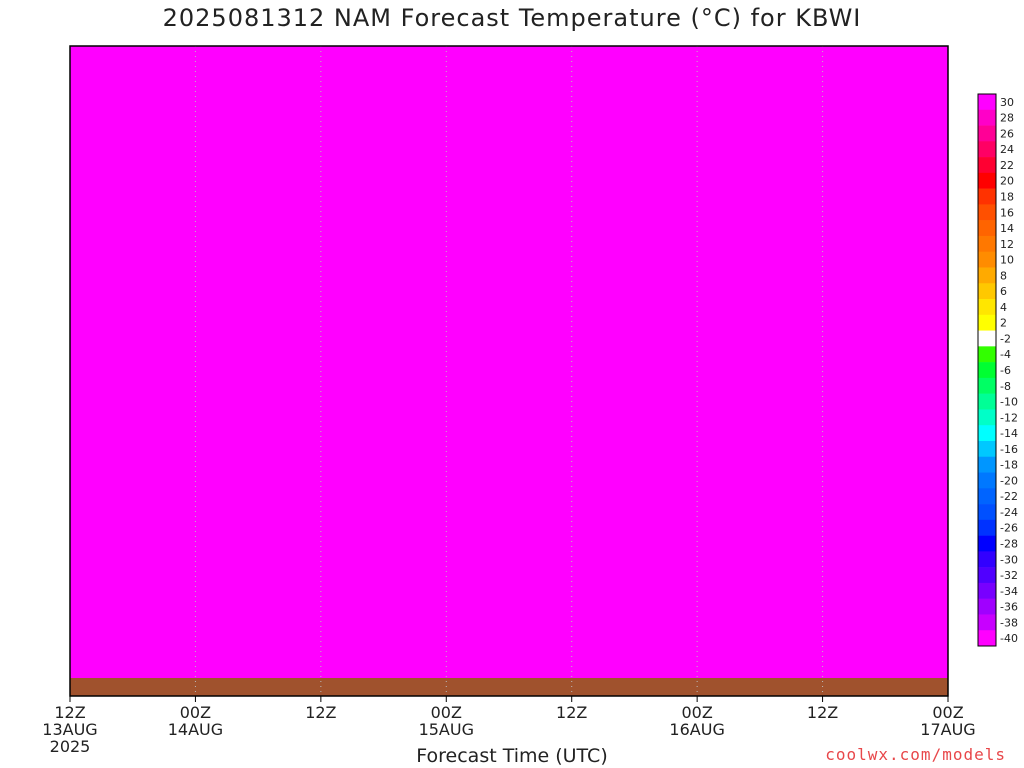 The image size is (1024, 768). I want to click on x-axis-label: Forecast Time (UTC), so click(512, 756).